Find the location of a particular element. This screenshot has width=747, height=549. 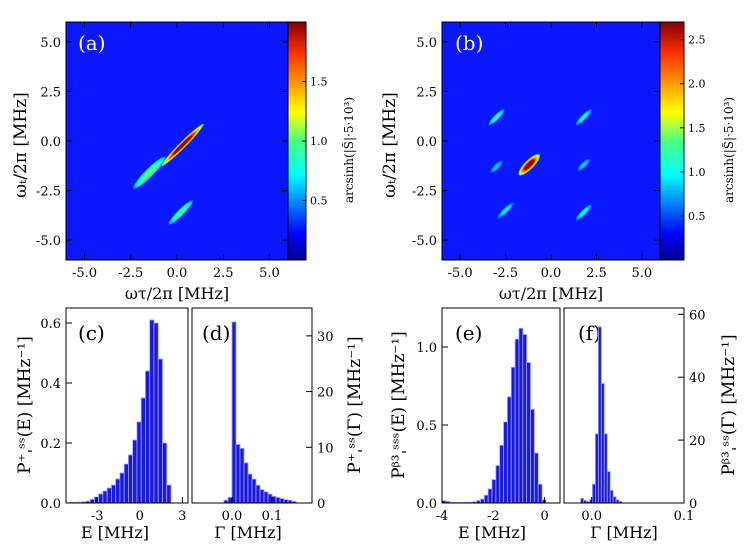

y-tick-label: -2.5 is located at coordinates (424, 192).